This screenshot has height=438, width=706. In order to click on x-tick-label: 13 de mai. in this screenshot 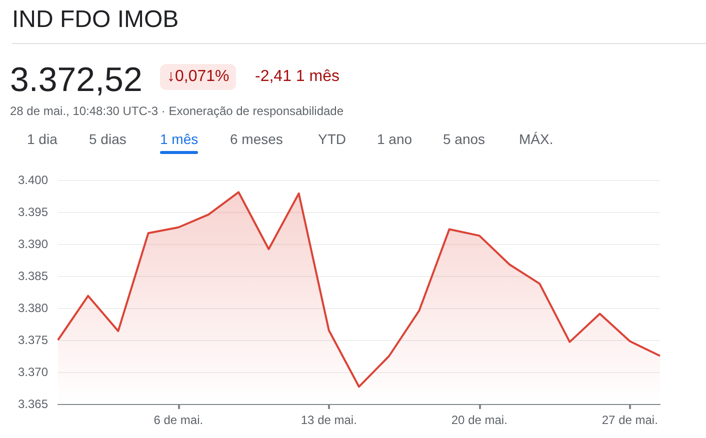, I will do `click(328, 420)`.